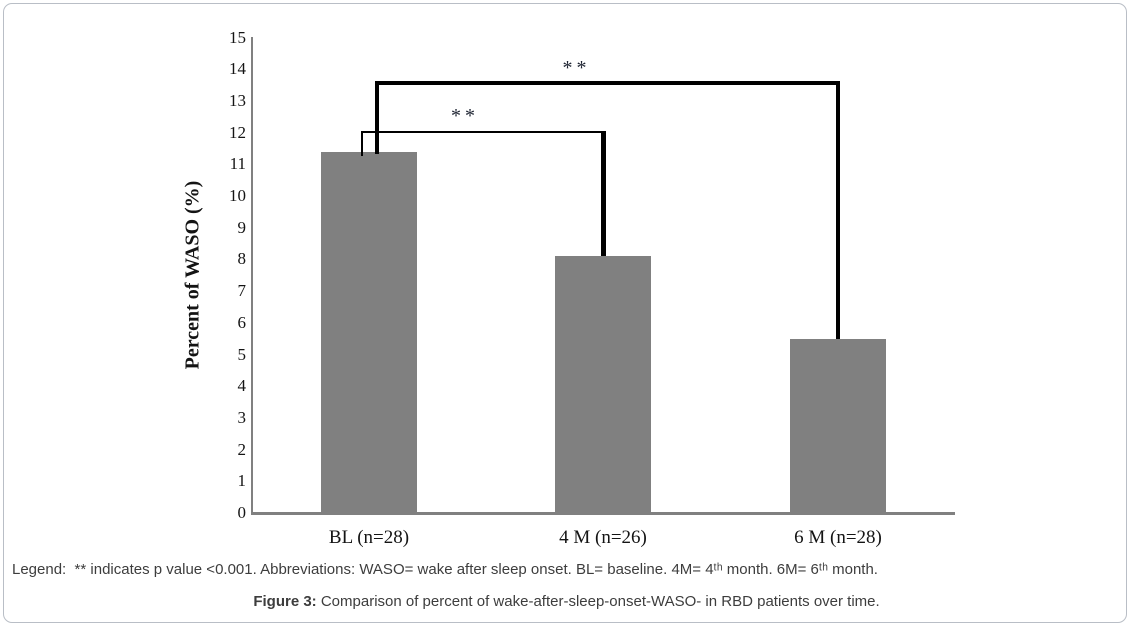  What do you see at coordinates (242, 386) in the screenshot?
I see `y-tick-label: 4` at bounding box center [242, 386].